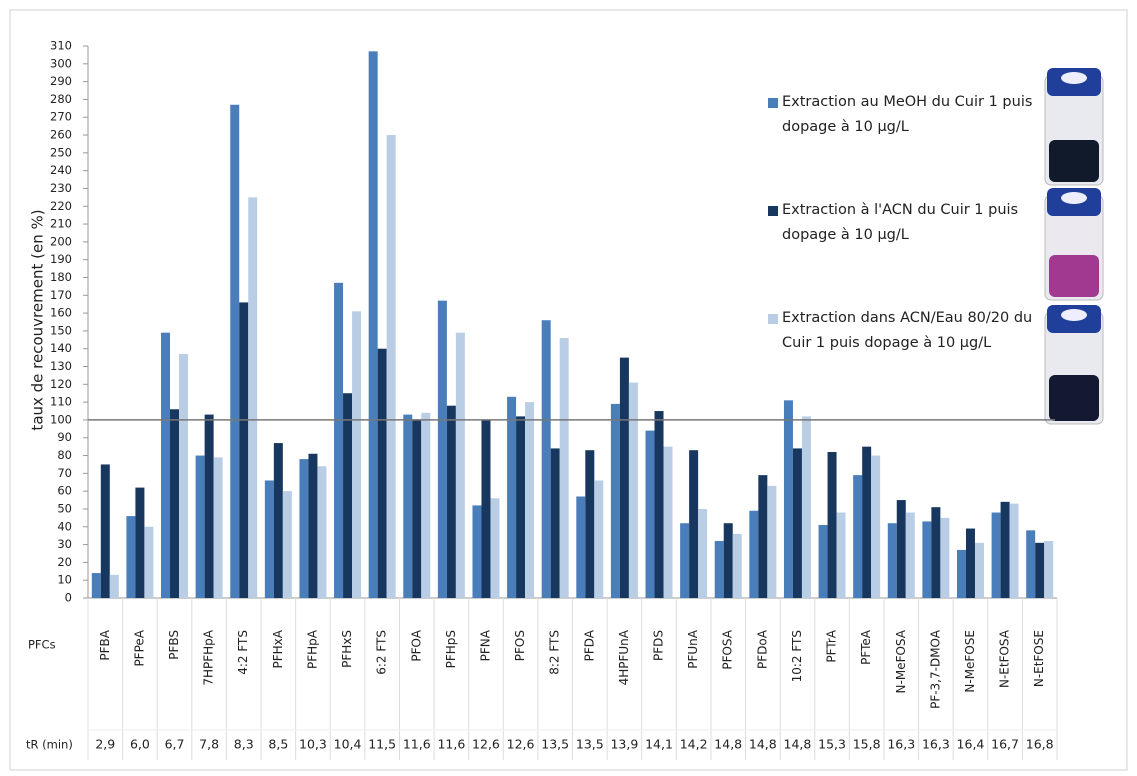  Describe the element at coordinates (624, 657) in the screenshot. I see `x-tick-label: 4HPFUnA` at that location.